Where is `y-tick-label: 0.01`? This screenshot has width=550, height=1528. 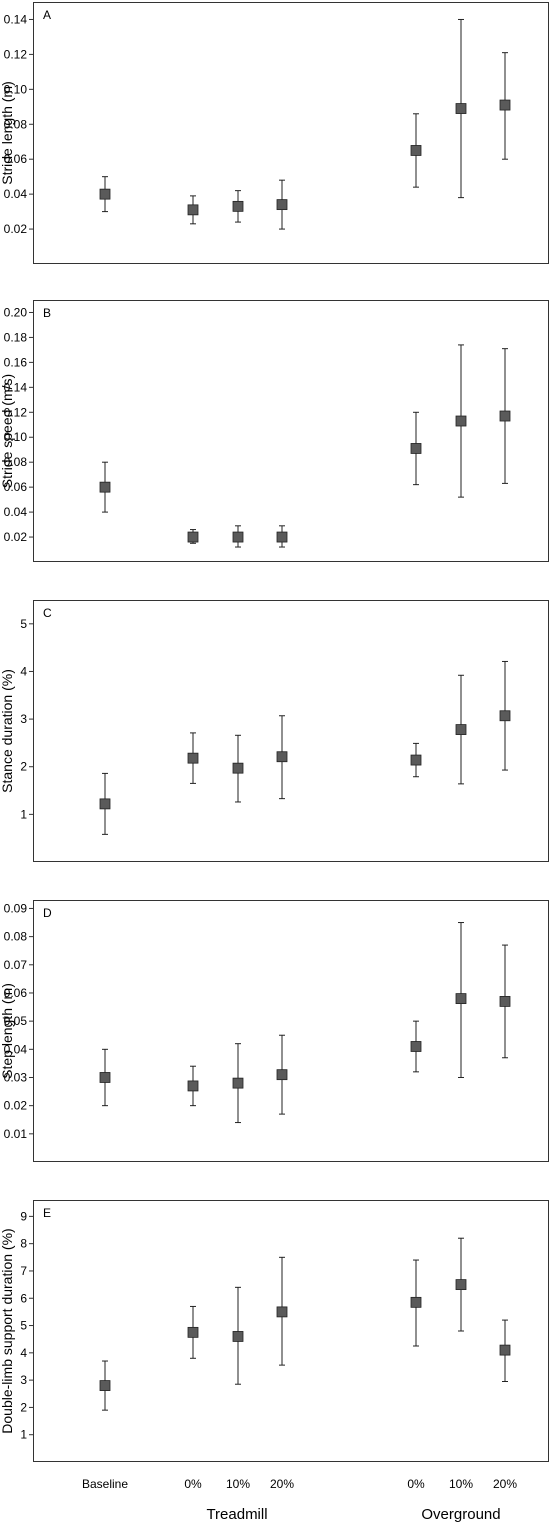
y-tick-label: 0.01 is located at coordinates (16, 1134).